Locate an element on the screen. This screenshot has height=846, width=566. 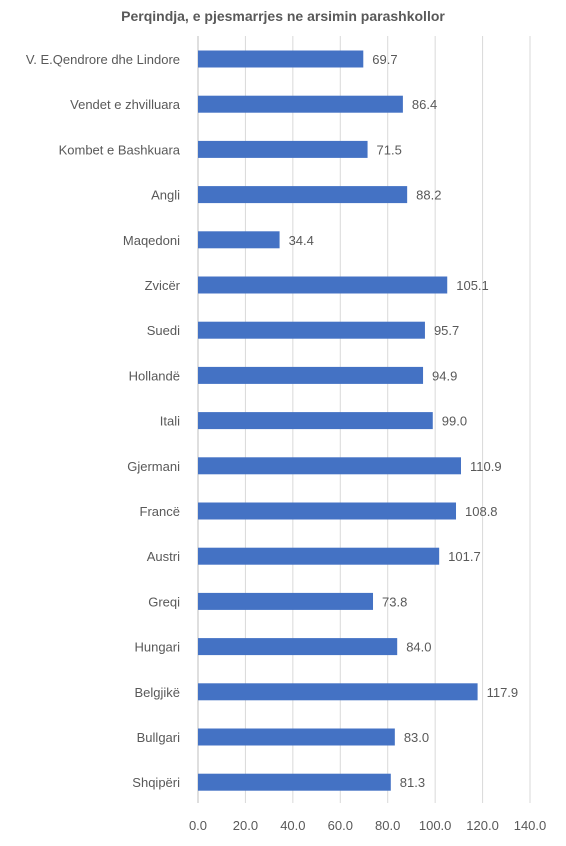
category-label: Austri is located at coordinates (163, 556).